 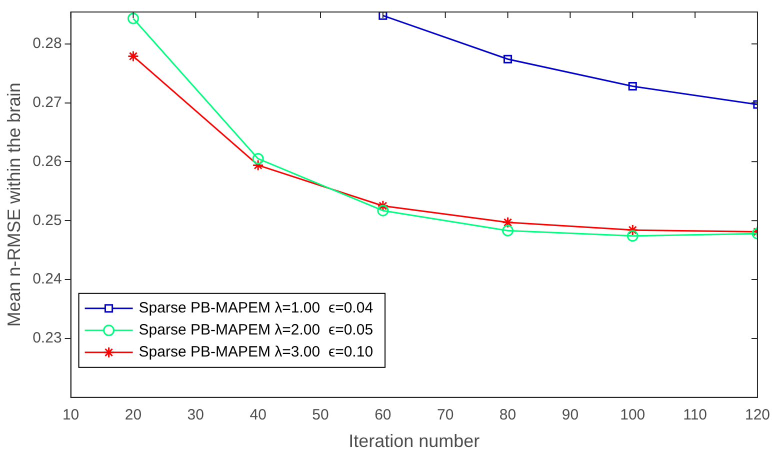 What do you see at coordinates (414, 441) in the screenshot?
I see `x-axis-title: Iteration number` at bounding box center [414, 441].